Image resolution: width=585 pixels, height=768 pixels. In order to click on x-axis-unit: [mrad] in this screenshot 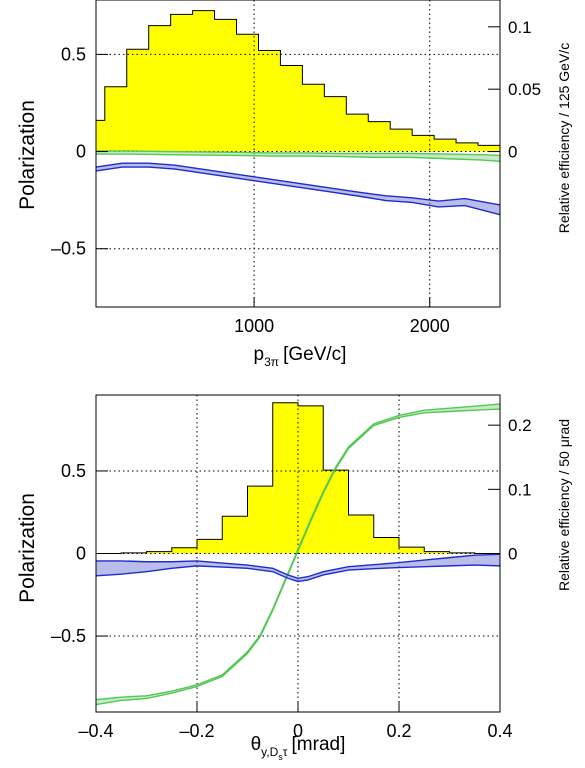, I will do `click(319, 744)`.